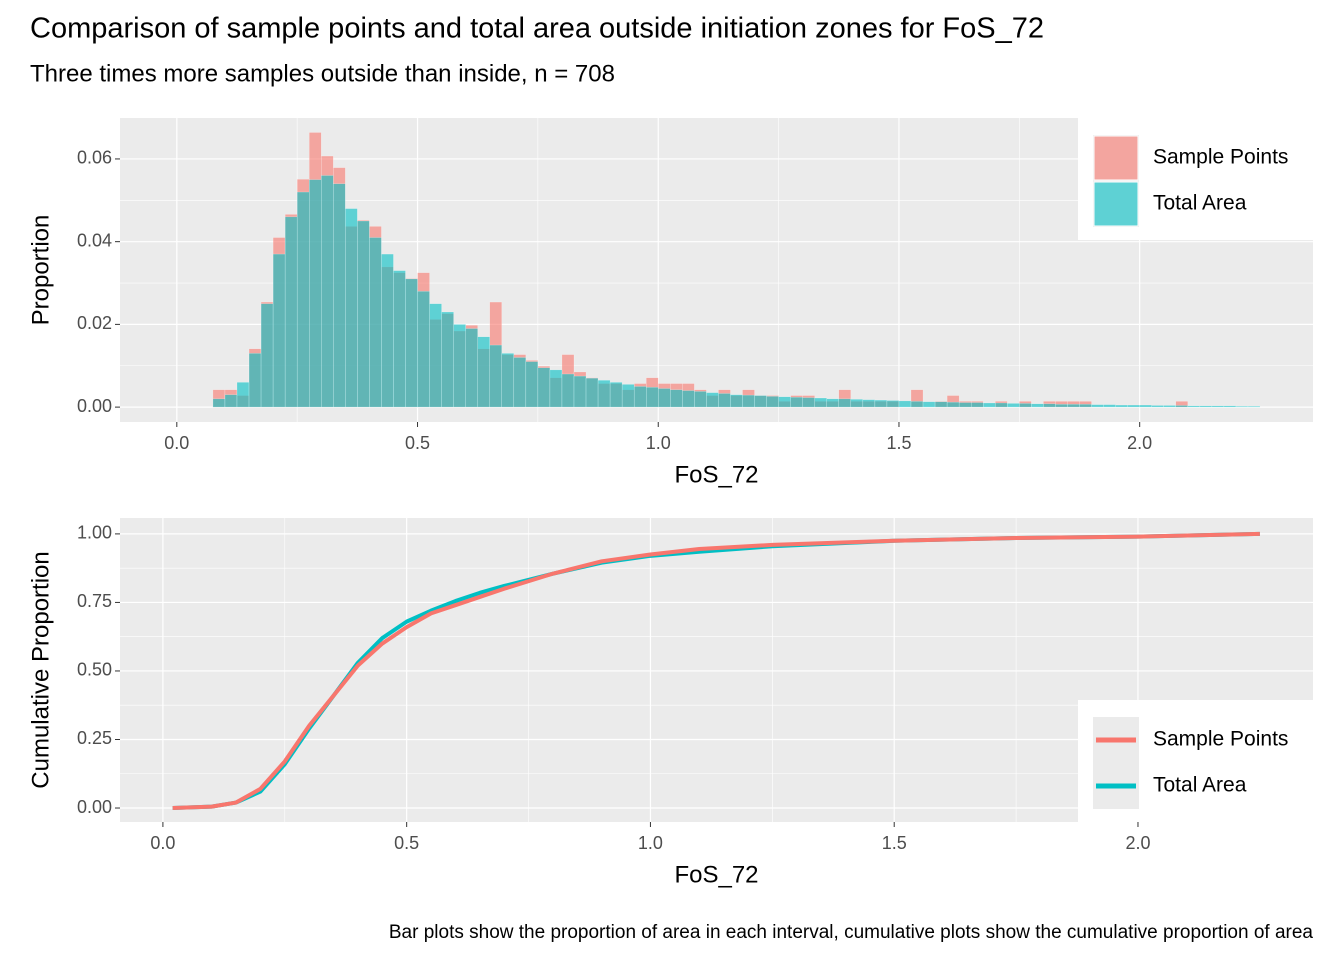  What do you see at coordinates (40, 669) in the screenshot?
I see `y-axis-title: Cumulative Proportion` at bounding box center [40, 669].